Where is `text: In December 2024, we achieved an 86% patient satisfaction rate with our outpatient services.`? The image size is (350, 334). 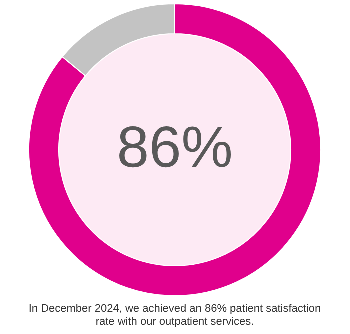 text: In December 2024, we achieved an 86% patient satisfaction rate with our outpatient services. is located at coordinates (175, 315).